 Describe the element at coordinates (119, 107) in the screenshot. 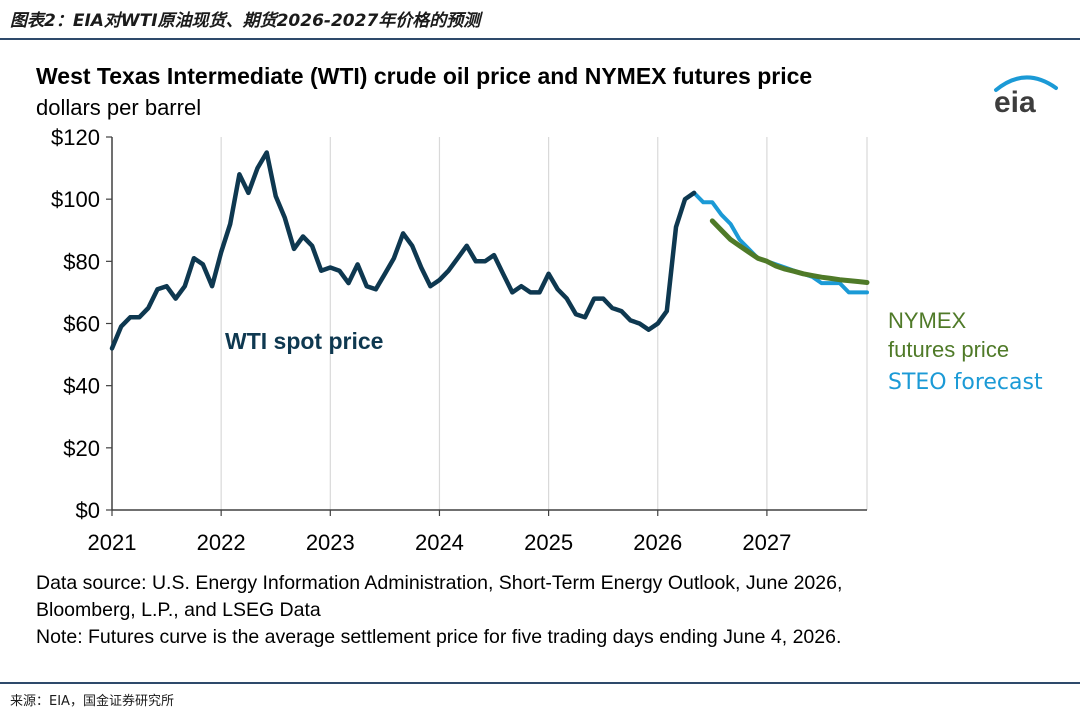

I see `chart-subtitle: dollars per barrel` at that location.